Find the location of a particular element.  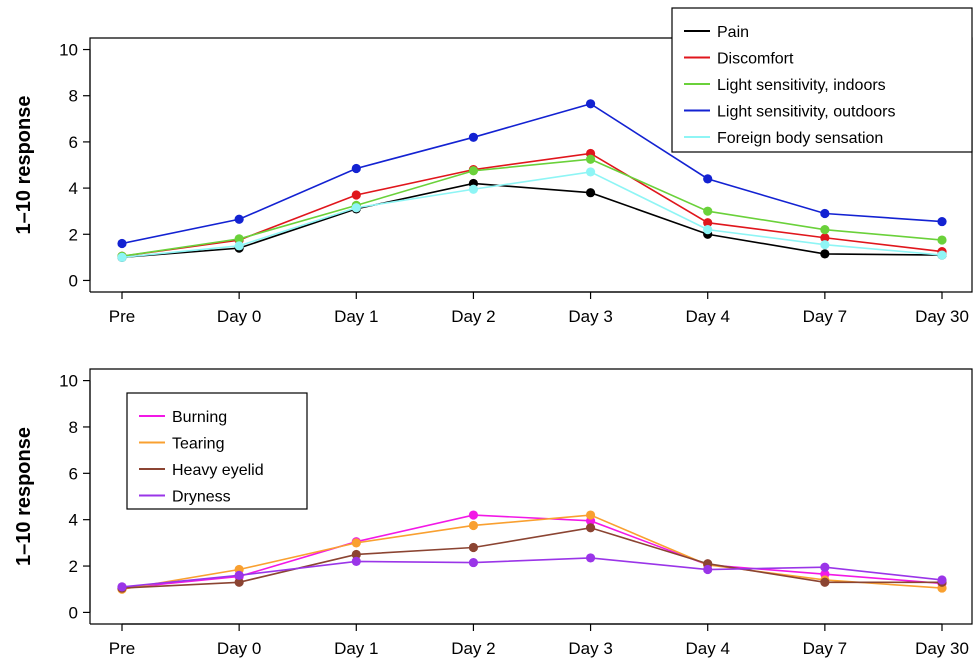

series-tearing is located at coordinates (532, 552).